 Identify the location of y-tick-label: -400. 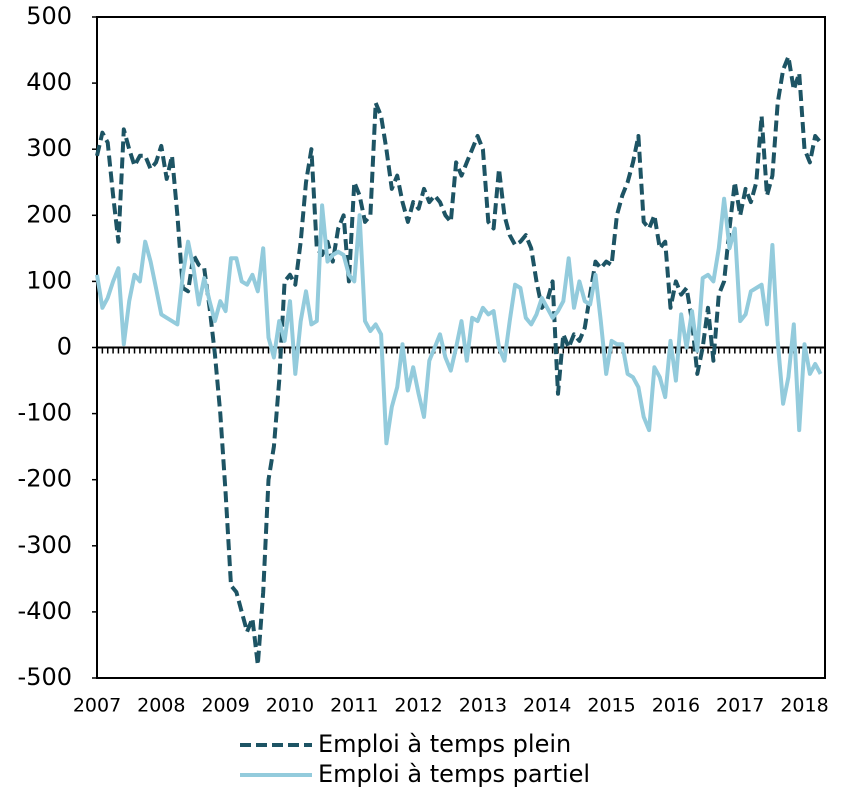
(45, 611).